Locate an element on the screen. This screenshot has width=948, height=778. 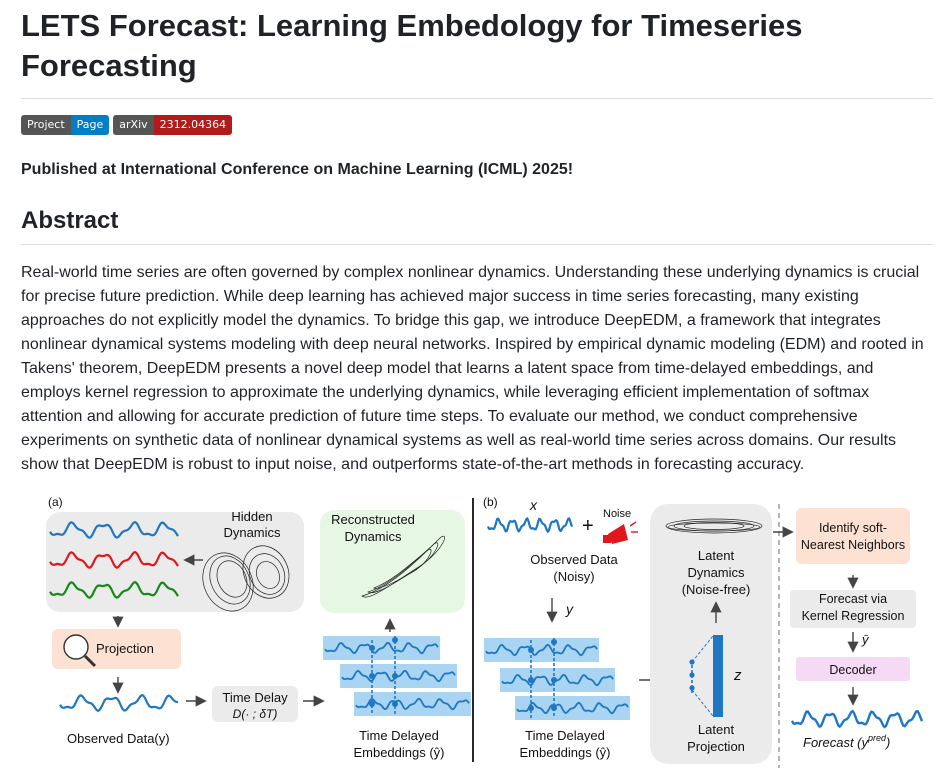
reconstructed-dynamics-panel is located at coordinates (392, 561).